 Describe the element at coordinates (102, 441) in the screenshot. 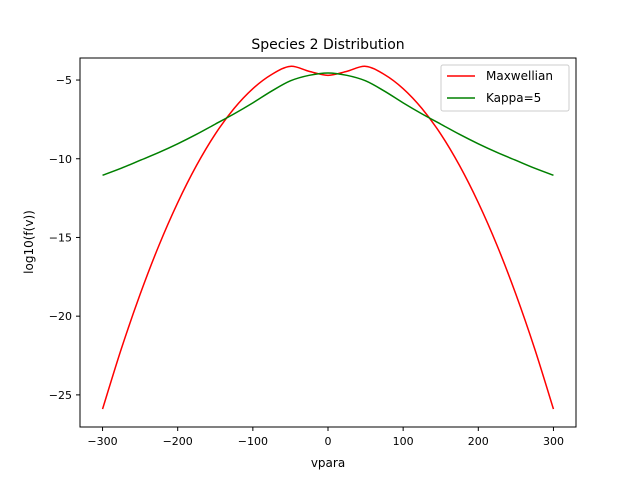

I see `x-tick-label: −300` at that location.